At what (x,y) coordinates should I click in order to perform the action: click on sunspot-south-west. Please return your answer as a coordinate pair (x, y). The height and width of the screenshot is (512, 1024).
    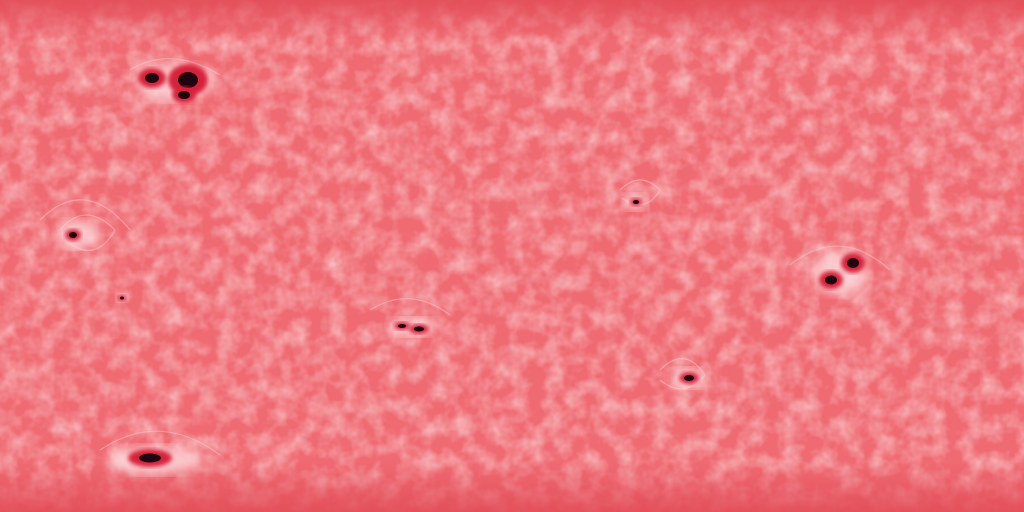
    Looking at the image, I should click on (155, 460).